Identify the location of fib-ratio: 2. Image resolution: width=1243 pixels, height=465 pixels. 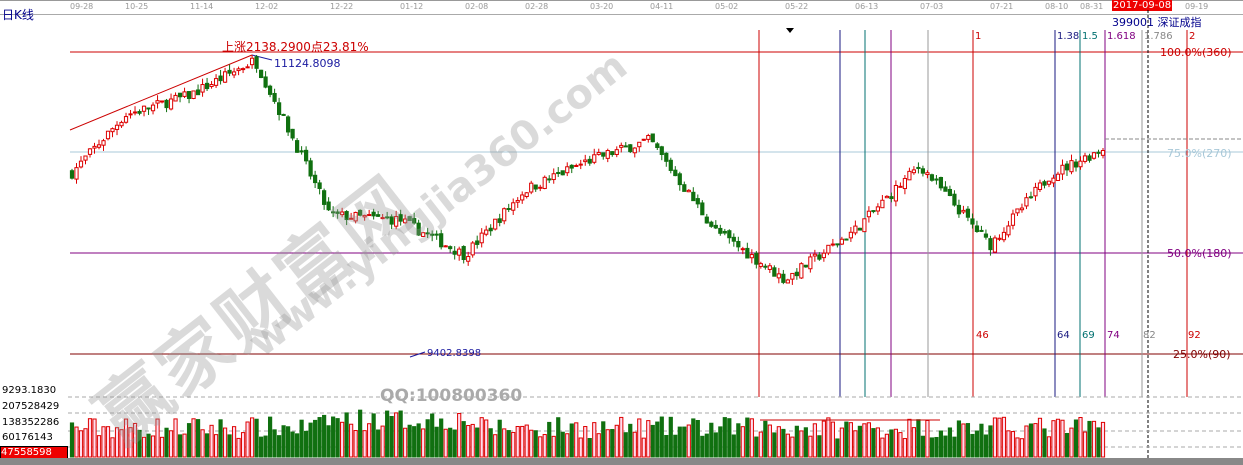
(1192, 36).